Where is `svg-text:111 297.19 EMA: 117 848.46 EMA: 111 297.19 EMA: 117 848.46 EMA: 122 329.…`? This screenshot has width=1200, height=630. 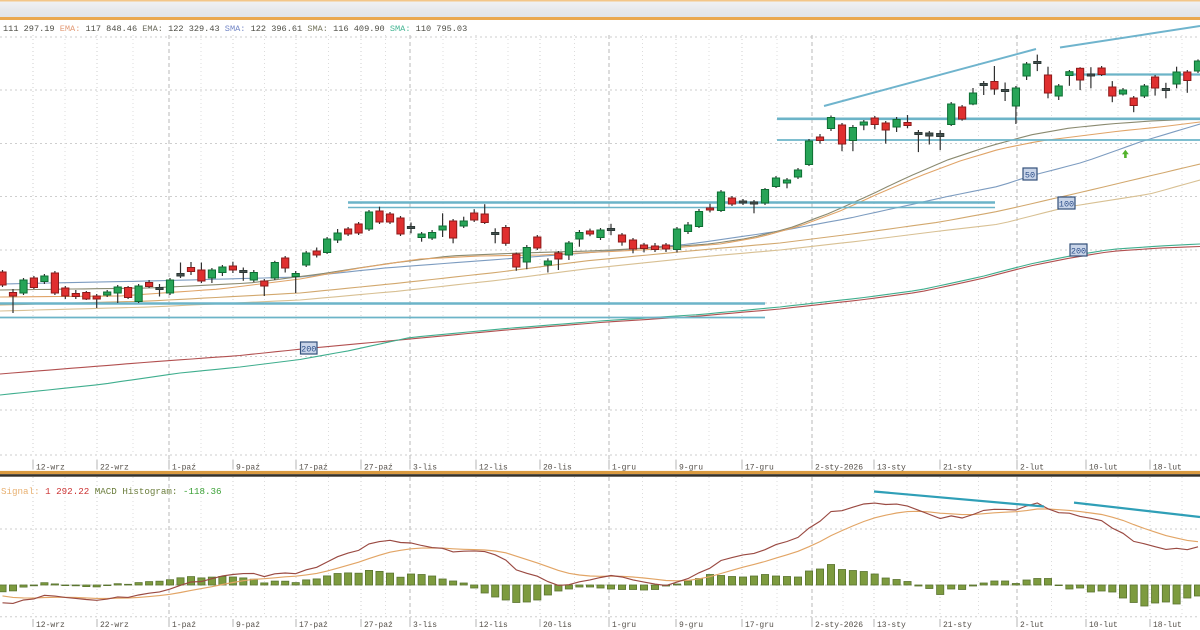 svg-text:111 297.19 EMA: 117 848.46 EMA: 111 297.19 EMA: 117 848.46 EMA: 122 329.… is located at coordinates (235, 29).